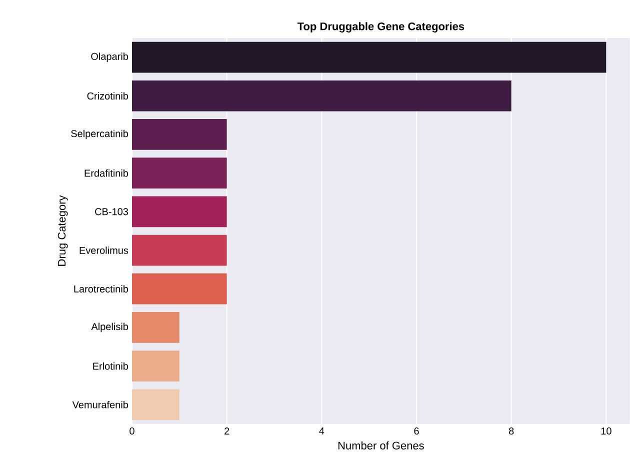  I want to click on y-tick-label: Erdafitinib, so click(106, 173).